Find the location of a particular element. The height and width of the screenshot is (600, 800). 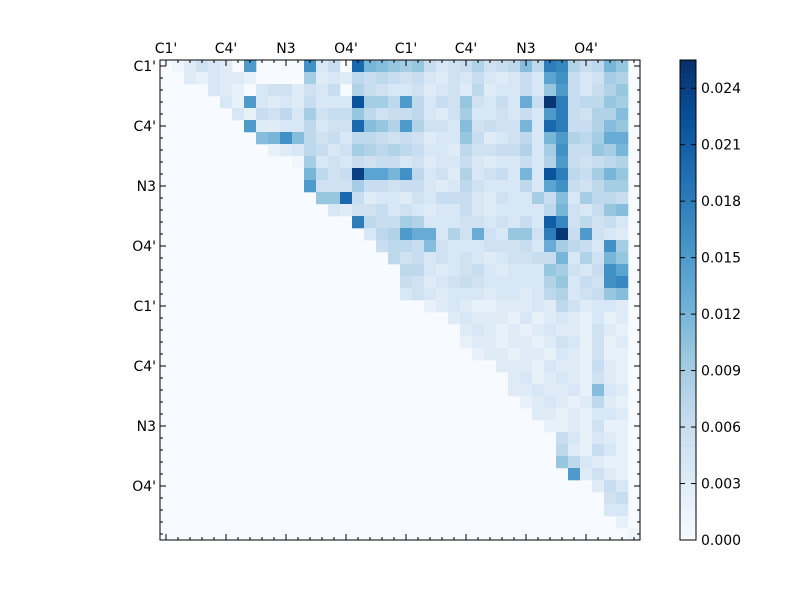

colorbar-tick-label: 0.015 is located at coordinates (721, 259).